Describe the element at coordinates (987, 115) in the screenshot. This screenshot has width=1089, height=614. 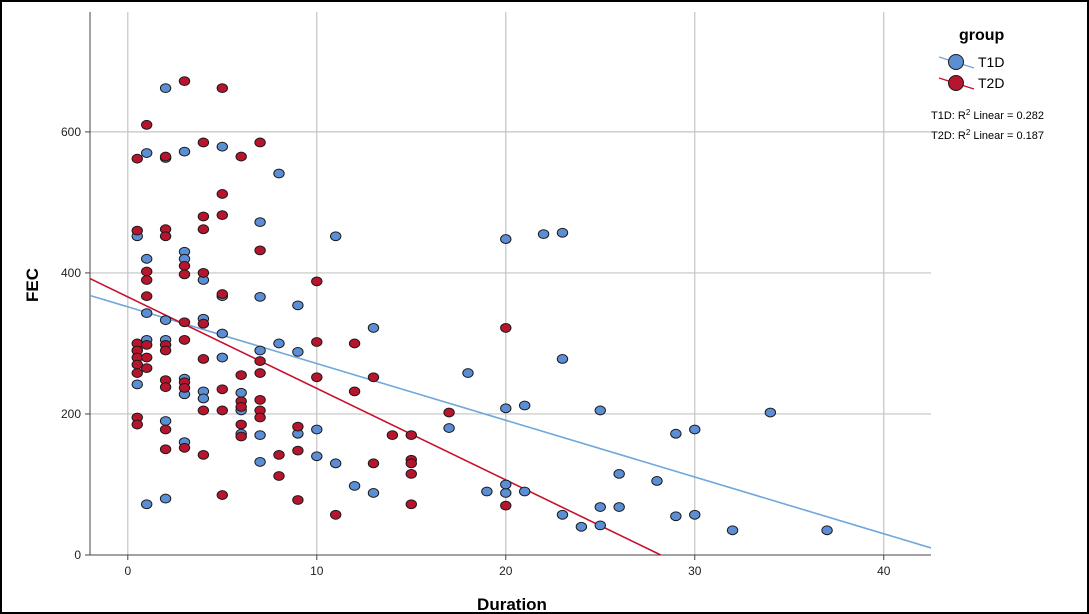
I see `r2-label-t1d: T1D: R2 Linear = 0.282` at that location.